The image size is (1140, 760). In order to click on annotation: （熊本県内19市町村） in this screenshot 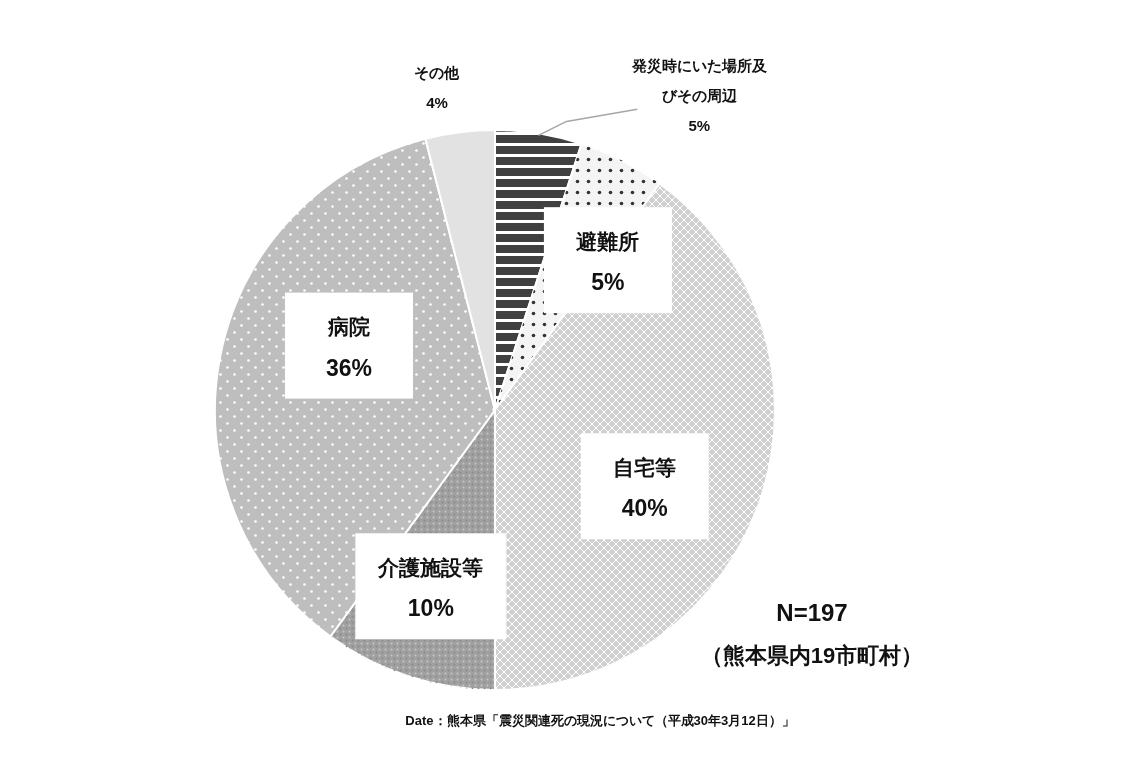, I will do `click(812, 655)`.